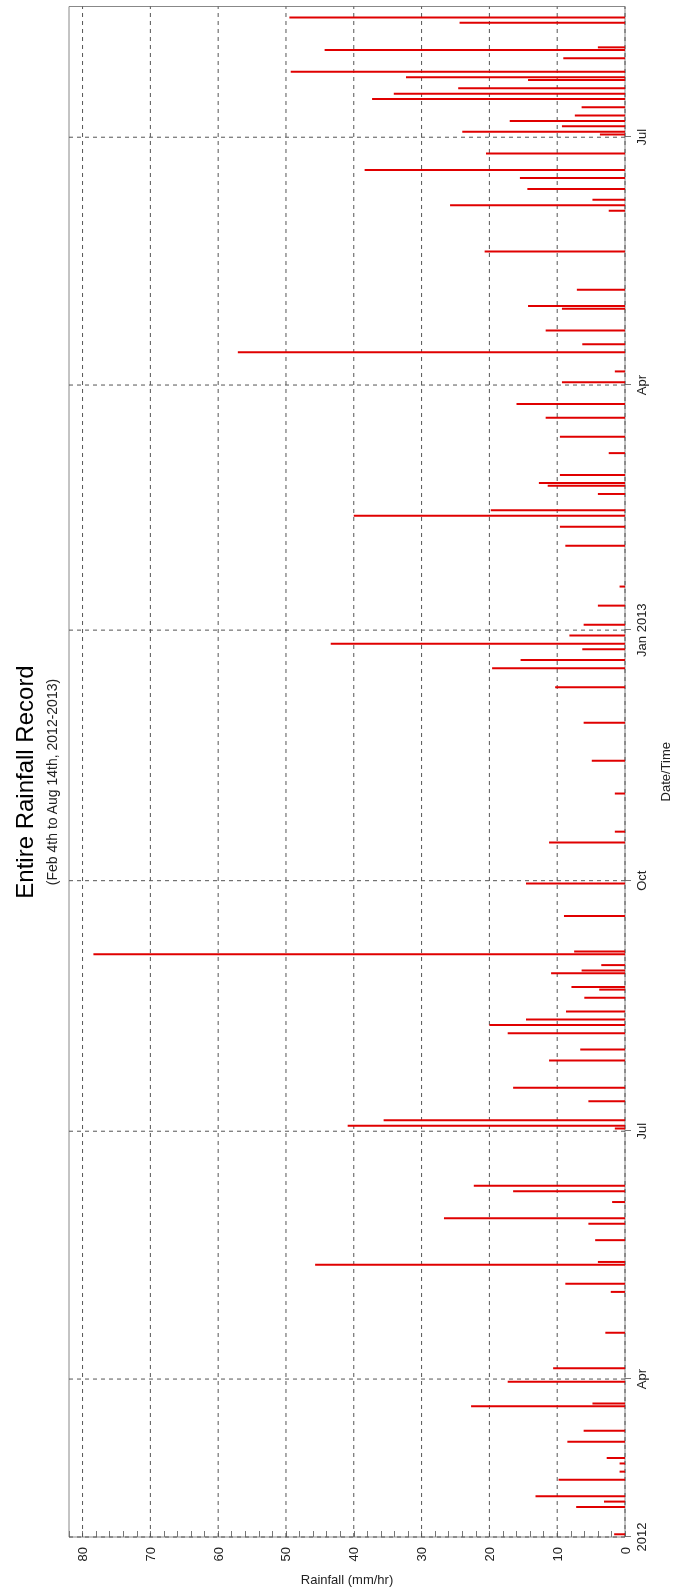 The image size is (679, 1595). Describe the element at coordinates (557, 1554) in the screenshot. I see `x-tick-label: 10` at that location.